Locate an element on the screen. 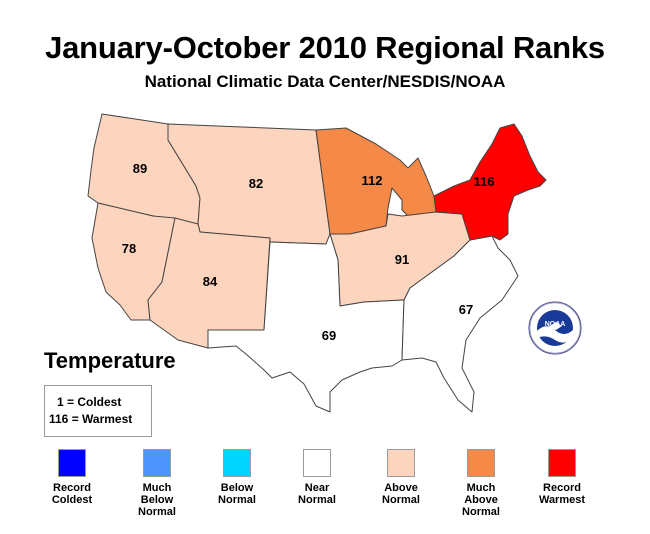 The image size is (650, 534). rank-label-northeast: 116 is located at coordinates (484, 181).